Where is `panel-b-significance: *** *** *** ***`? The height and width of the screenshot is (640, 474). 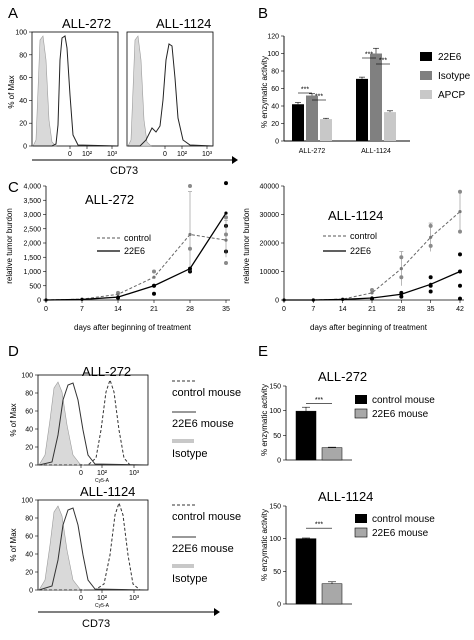
panel-b-significance: *** *** *** *** is located at coordinates (344, 76).